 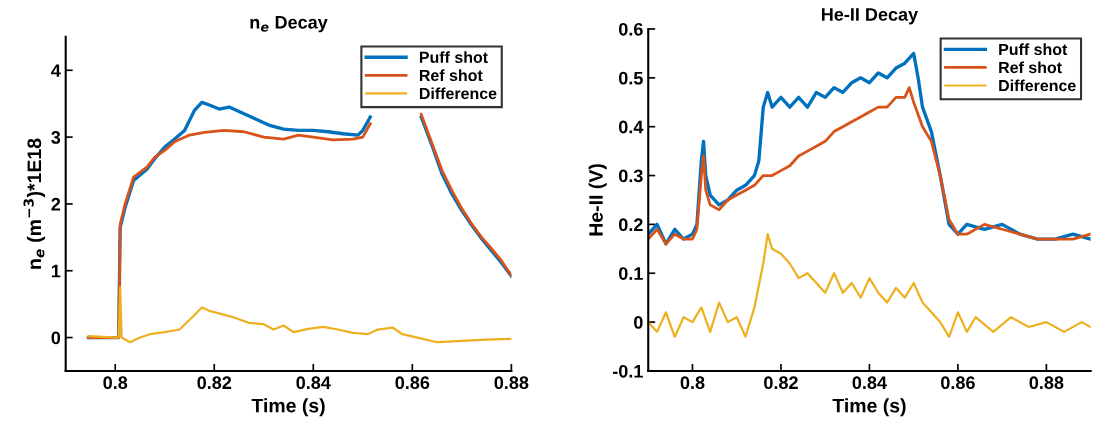 What do you see at coordinates (56, 204) in the screenshot?
I see `y-tick-label: 2` at bounding box center [56, 204].